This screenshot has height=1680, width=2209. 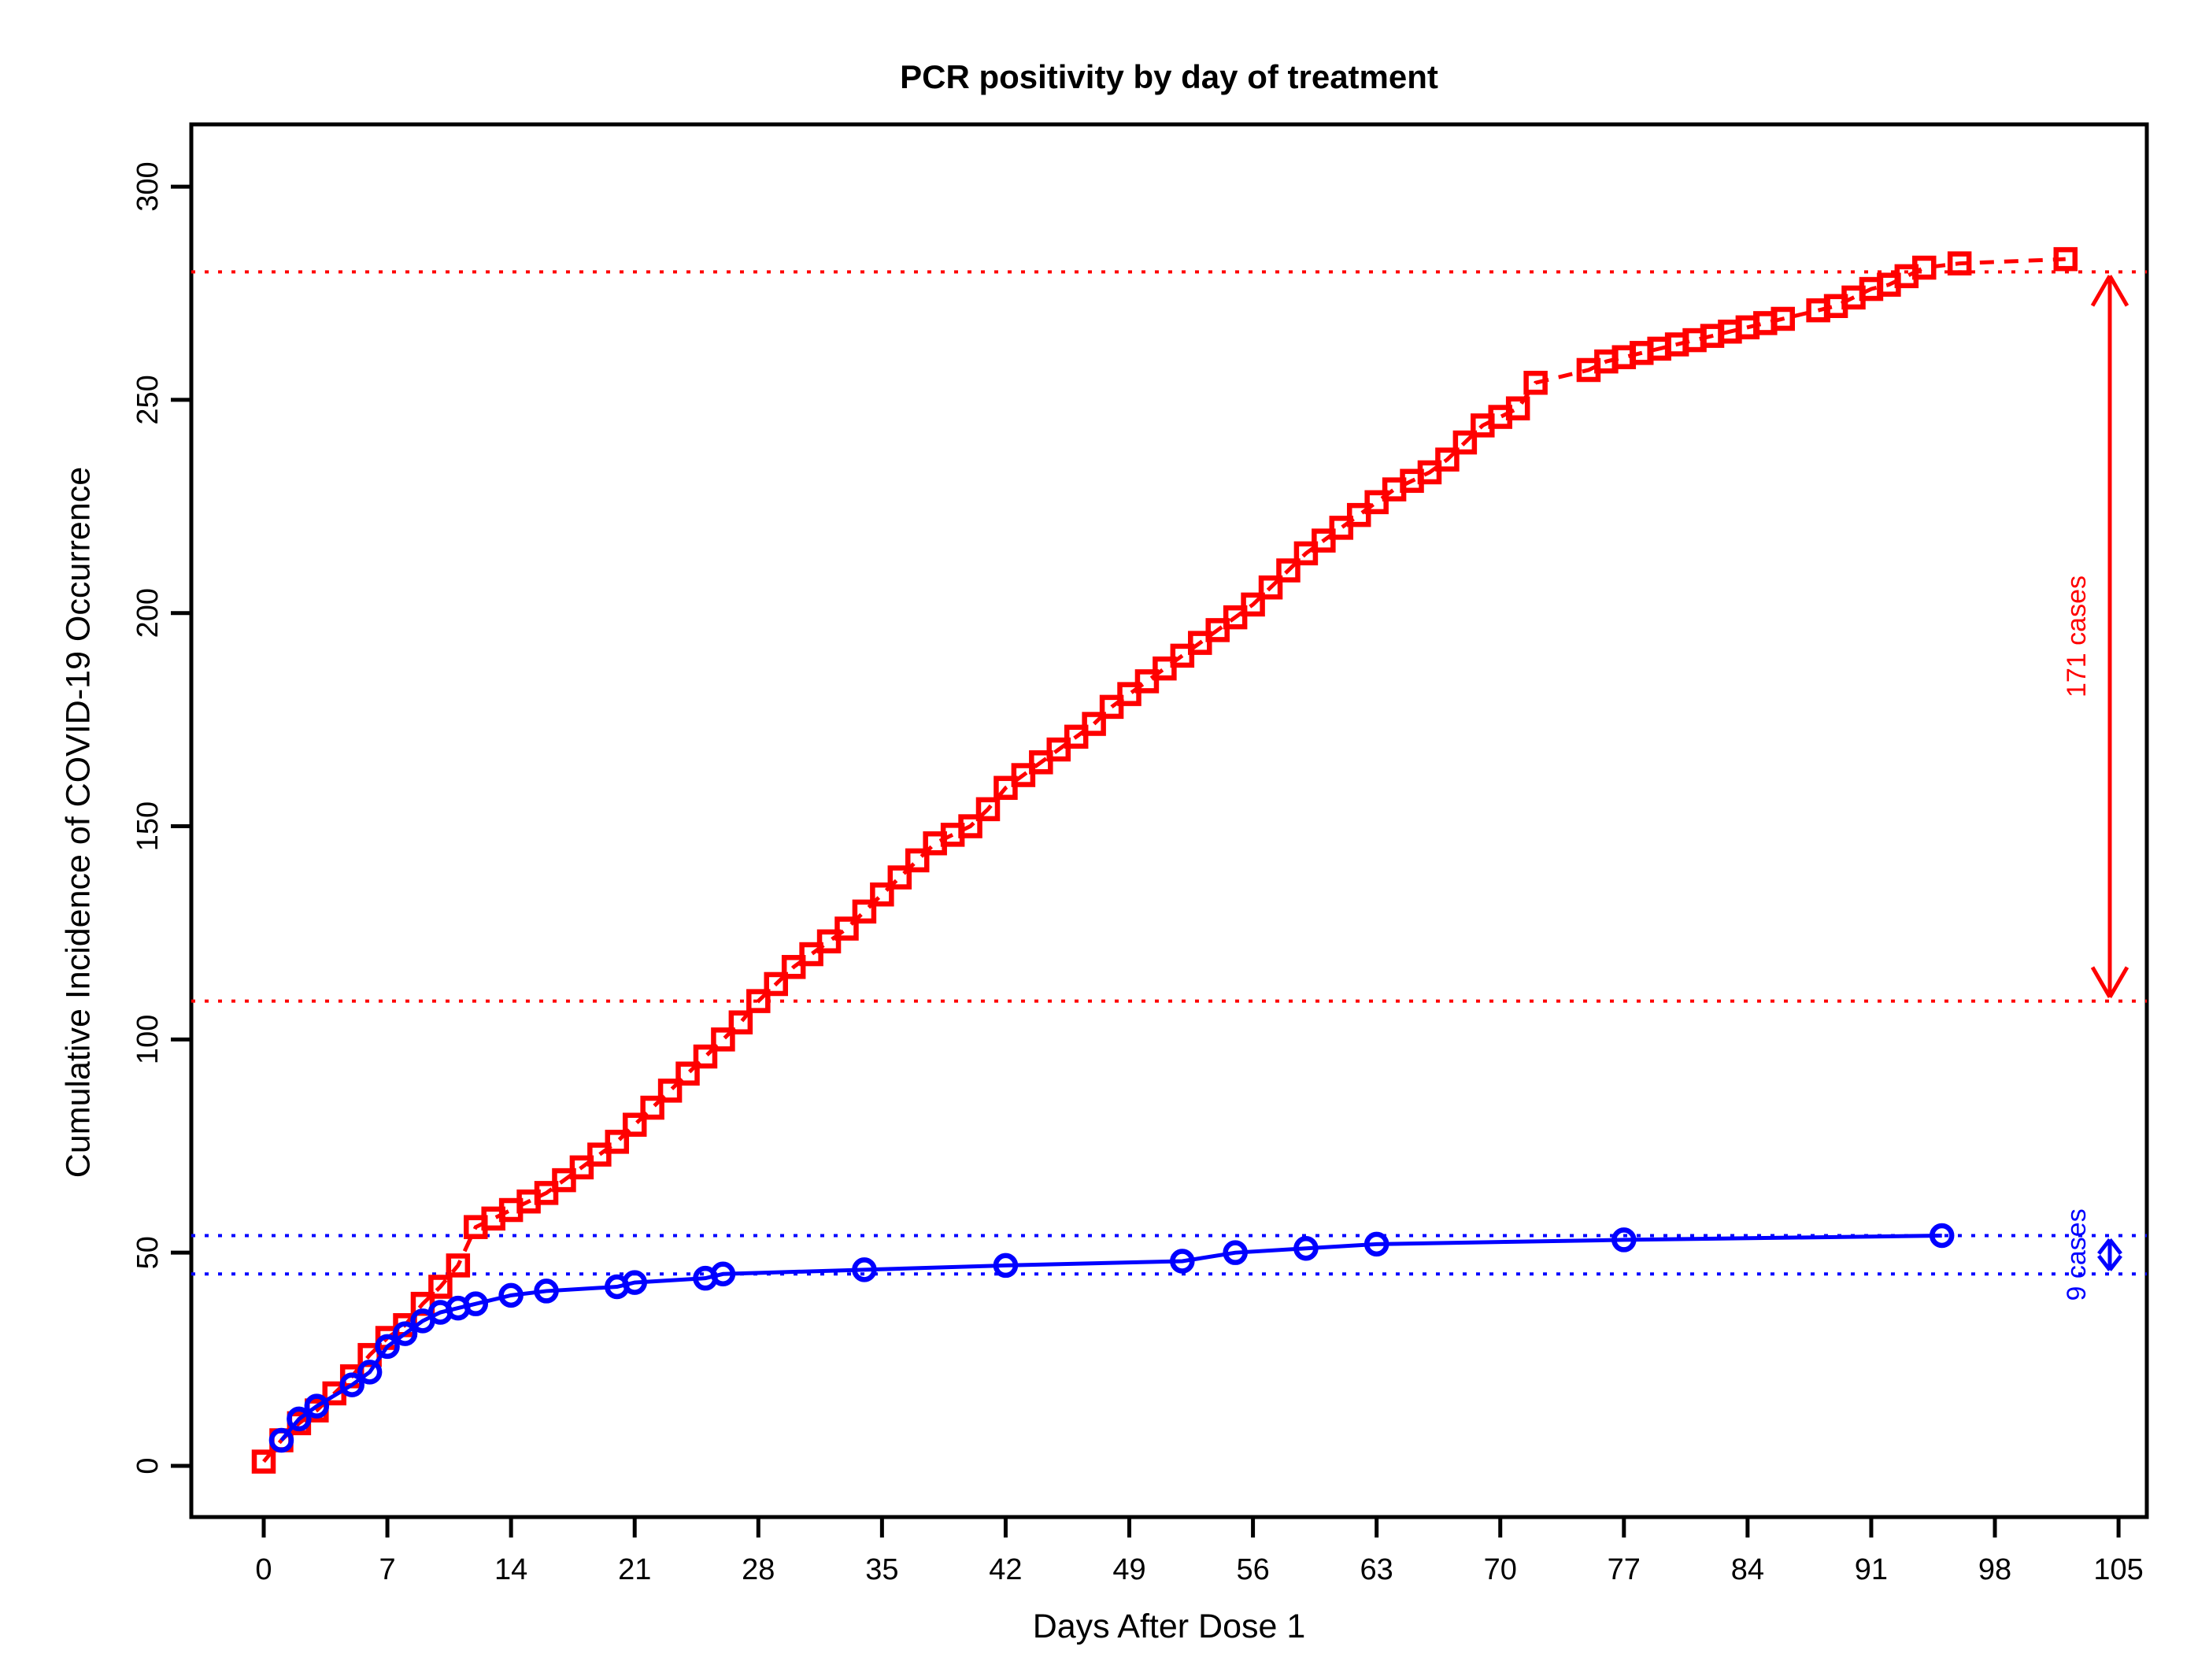 What do you see at coordinates (148, 186) in the screenshot?
I see `y-tick-label: 300` at bounding box center [148, 186].